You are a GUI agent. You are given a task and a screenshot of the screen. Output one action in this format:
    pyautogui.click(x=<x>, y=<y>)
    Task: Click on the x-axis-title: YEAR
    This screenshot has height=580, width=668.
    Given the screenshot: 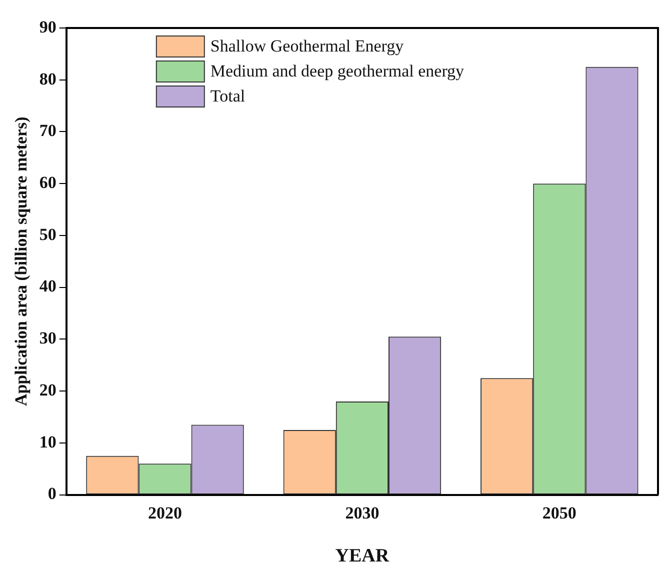 What is the action you would take?
    pyautogui.click(x=362, y=556)
    